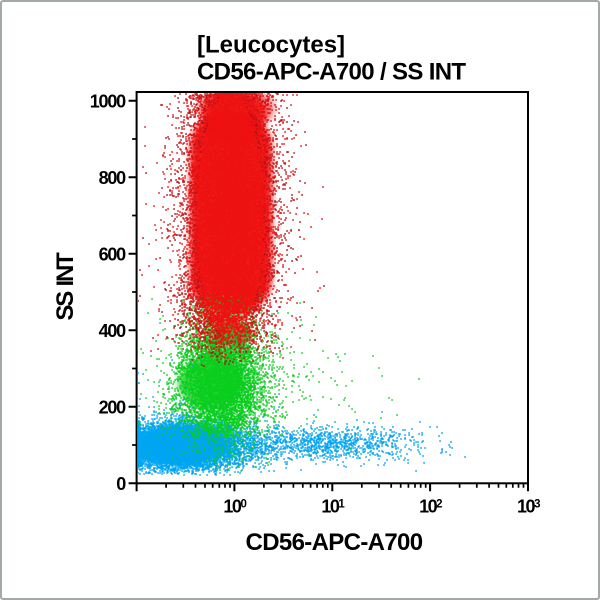 This screenshot has width=600, height=600. What do you see at coordinates (430, 507) in the screenshot?
I see `svg-text: 10²` at bounding box center [430, 507].